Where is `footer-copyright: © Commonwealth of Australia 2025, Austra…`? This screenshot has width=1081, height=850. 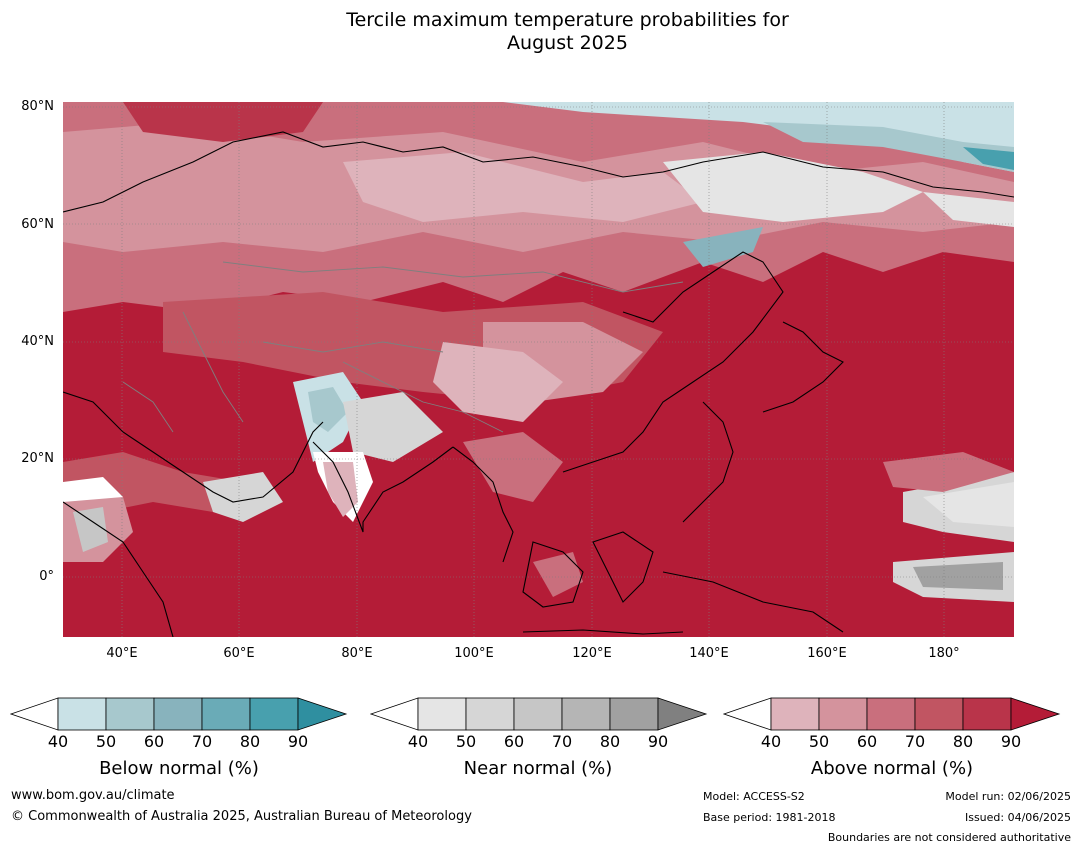 footer-copyright: © Commonwealth of Australia 2025, Austra… is located at coordinates (241, 816).